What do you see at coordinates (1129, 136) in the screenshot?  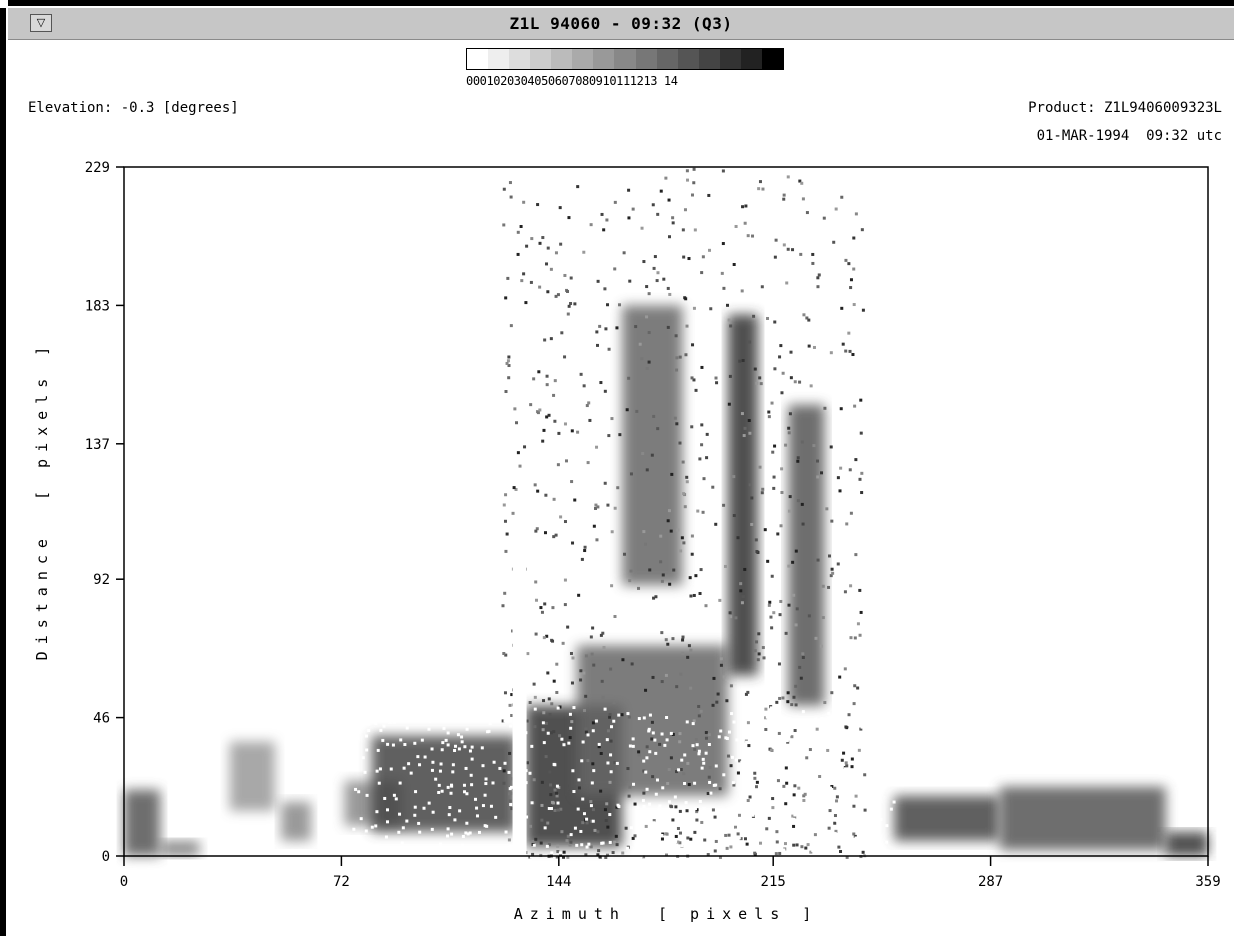 I see `timestamp-label: 01-MAR-1994 09:32 utc` at bounding box center [1129, 136].